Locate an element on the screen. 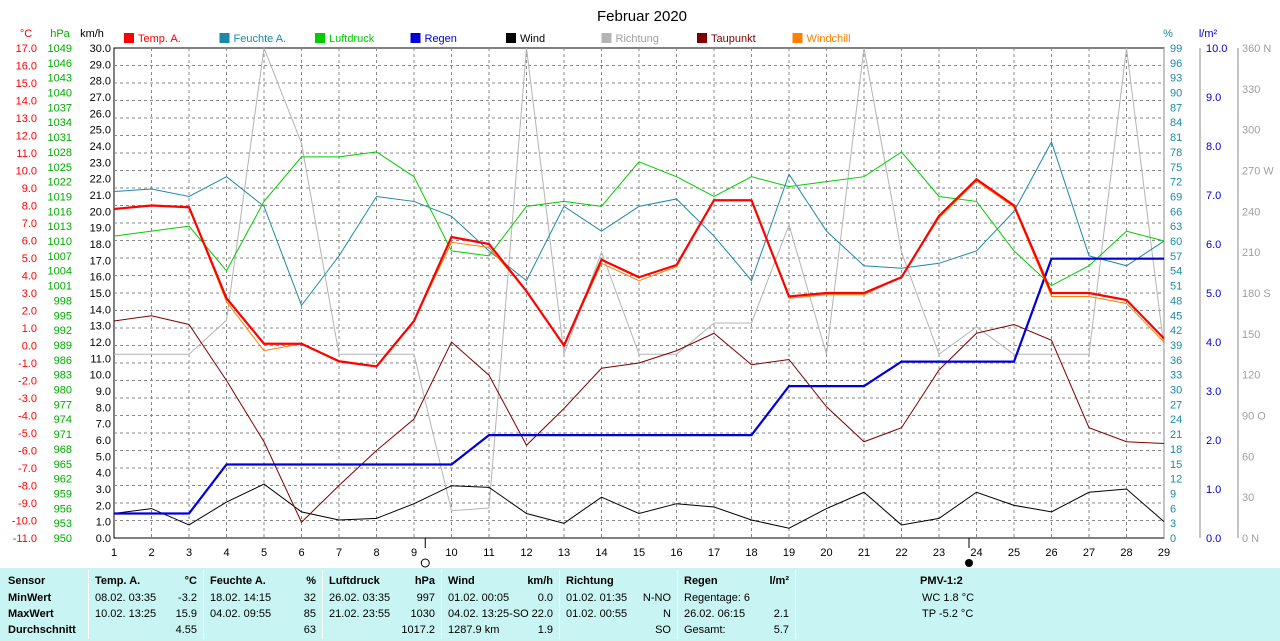 Image resolution: width=1280 pixels, height=641 pixels. stats-rain-total-label: Gesamt: is located at coordinates (705, 630).